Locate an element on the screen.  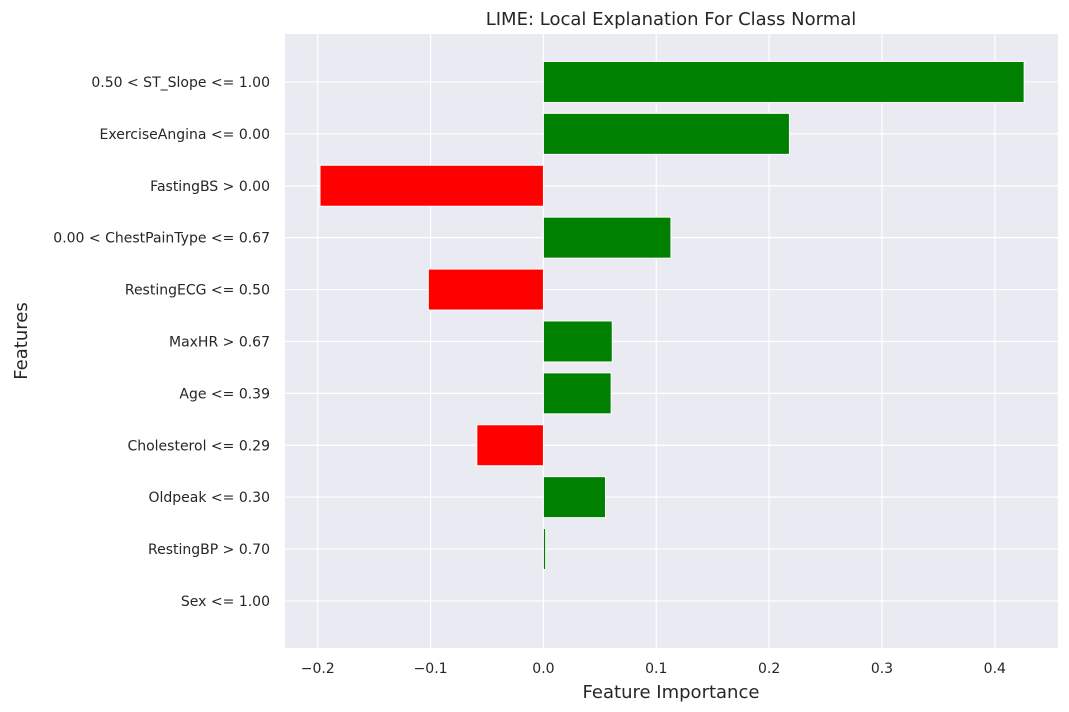
x-tick-label: −0.2 is located at coordinates (318, 669).